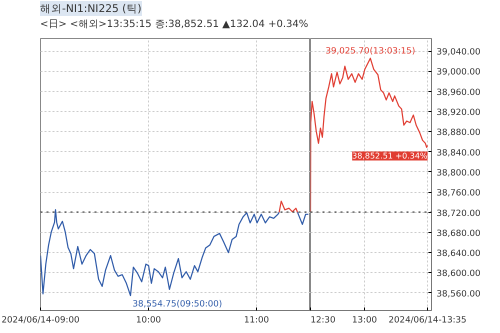  What do you see at coordinates (458, 213) in the screenshot?
I see `y-tick-label: 38,720.00` at bounding box center [458, 213].